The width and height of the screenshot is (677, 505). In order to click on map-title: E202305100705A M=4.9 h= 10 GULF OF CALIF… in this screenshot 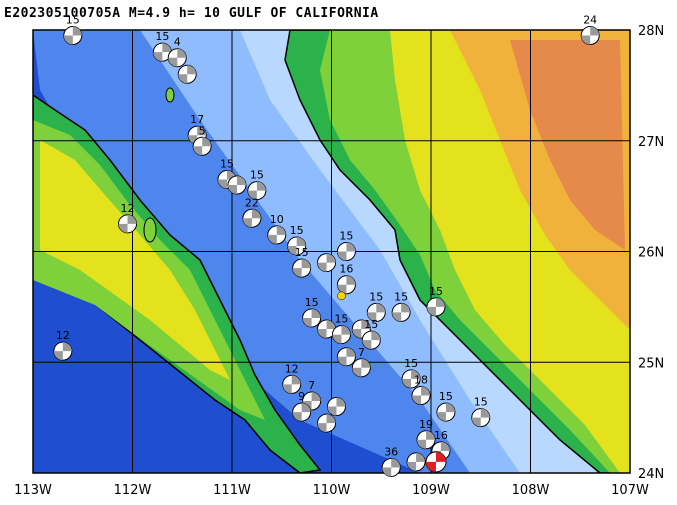, I will do `click(191, 13)`.